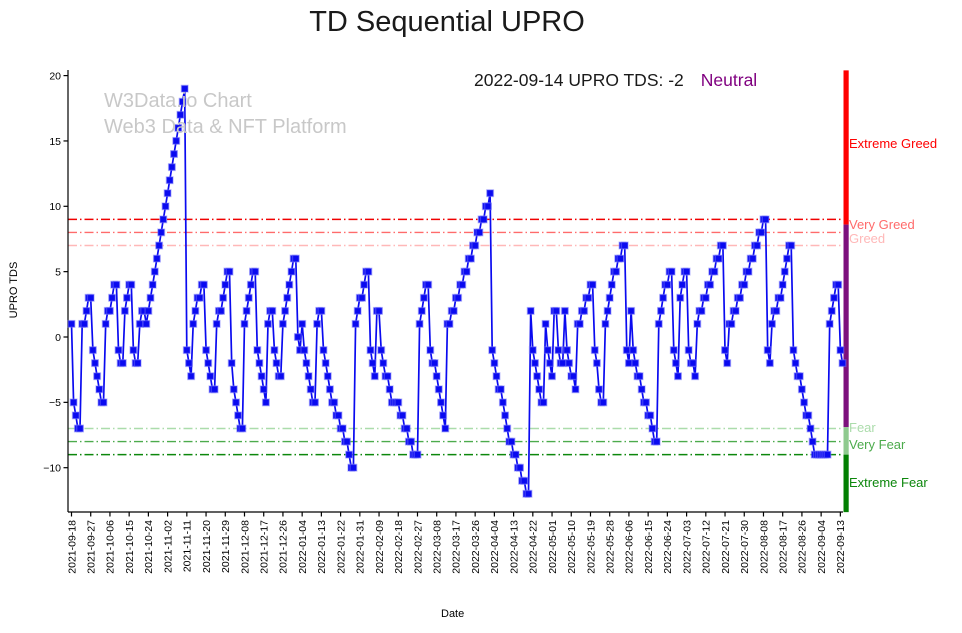  I want to click on x-tick-label: 2022-03-26, so click(476, 547).